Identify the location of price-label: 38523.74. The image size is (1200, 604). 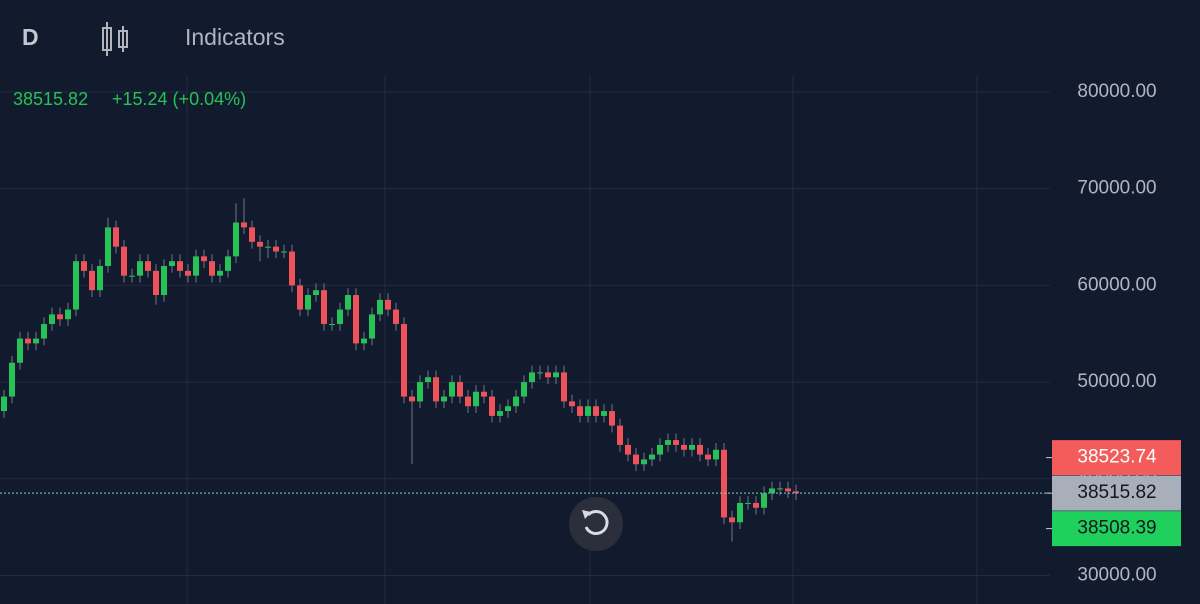
(1117, 457).